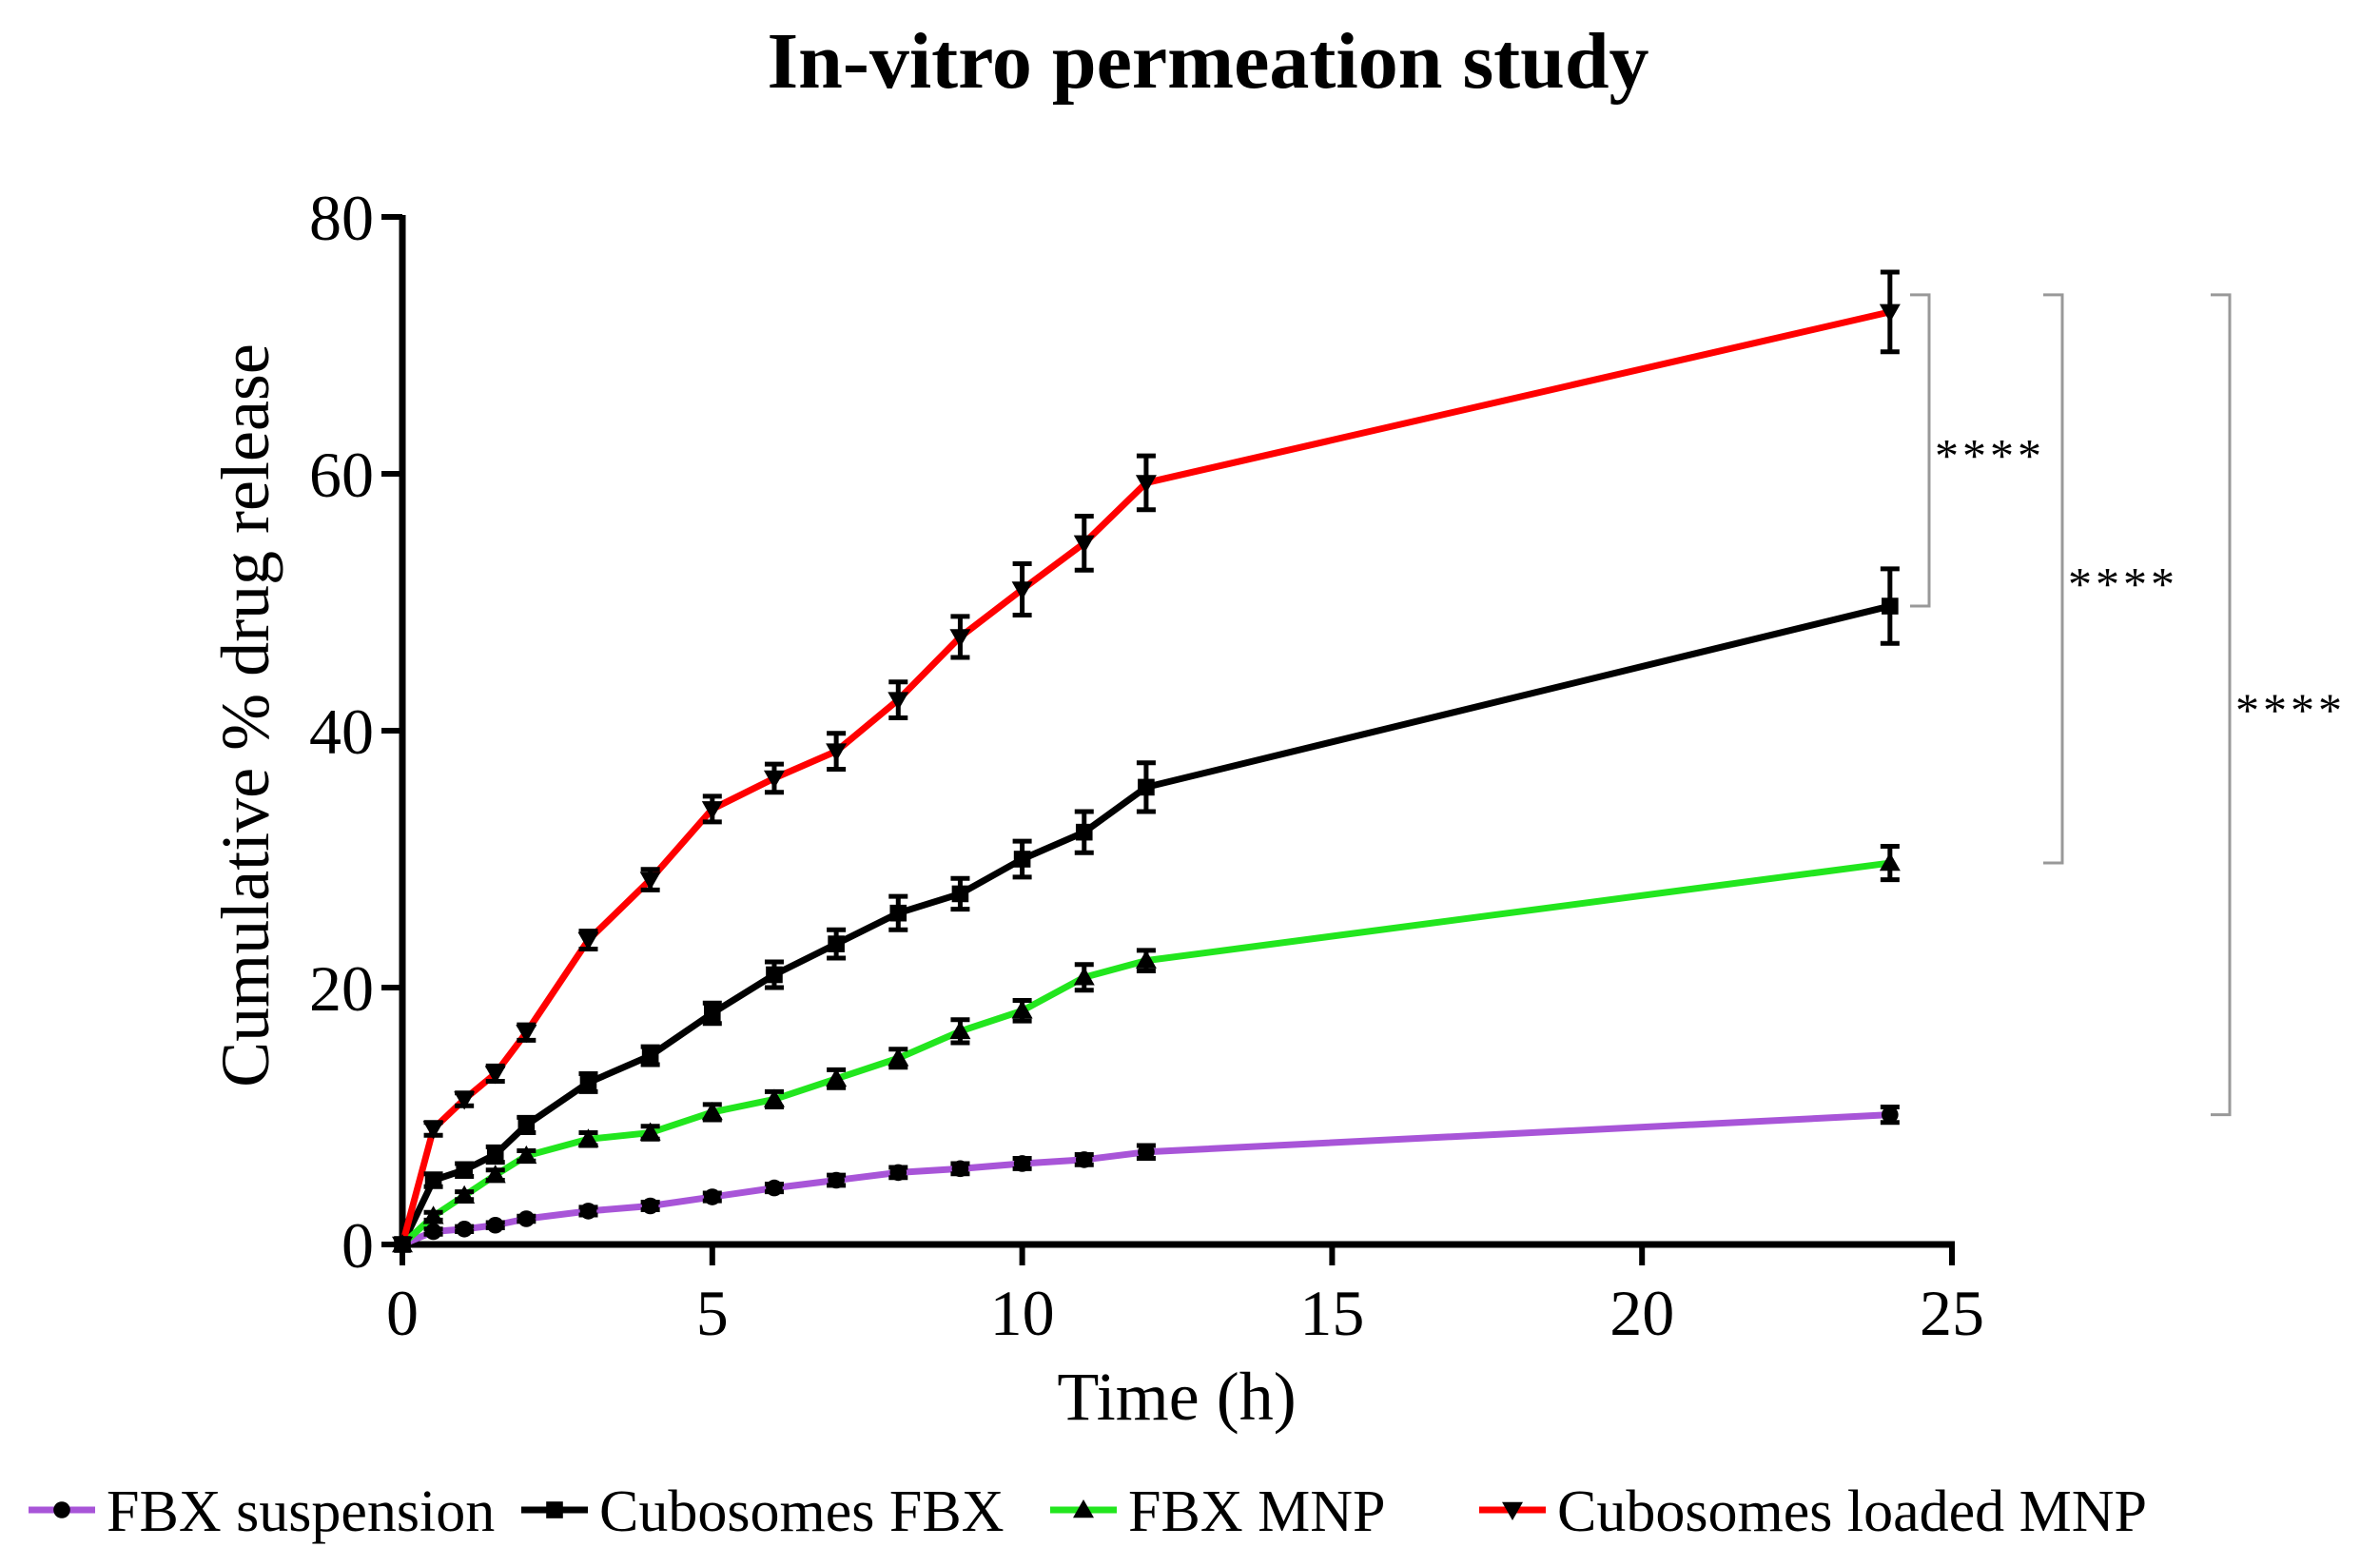 This screenshot has height=1567, width=2380. I want to click on legend-item: Cubosomes FBX, so click(763, 1511).